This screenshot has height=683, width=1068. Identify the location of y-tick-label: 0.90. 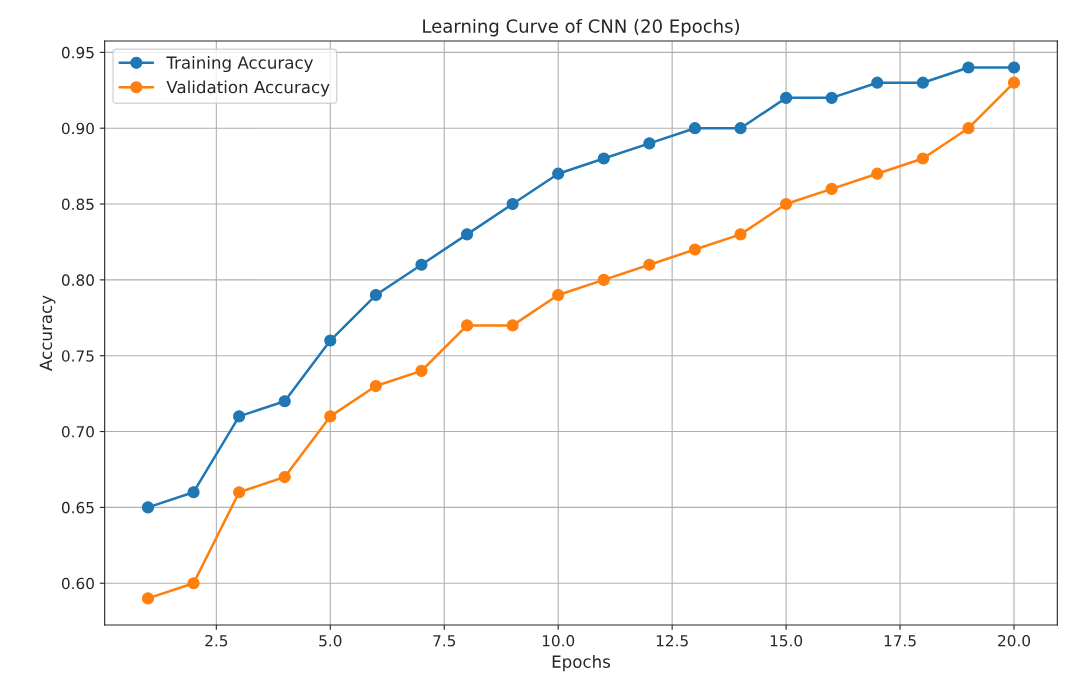
(77, 128).